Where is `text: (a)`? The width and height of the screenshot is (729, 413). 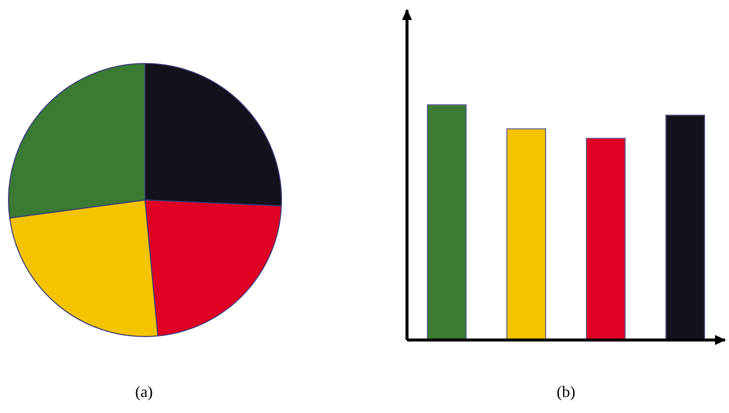
text: (a) is located at coordinates (144, 393).